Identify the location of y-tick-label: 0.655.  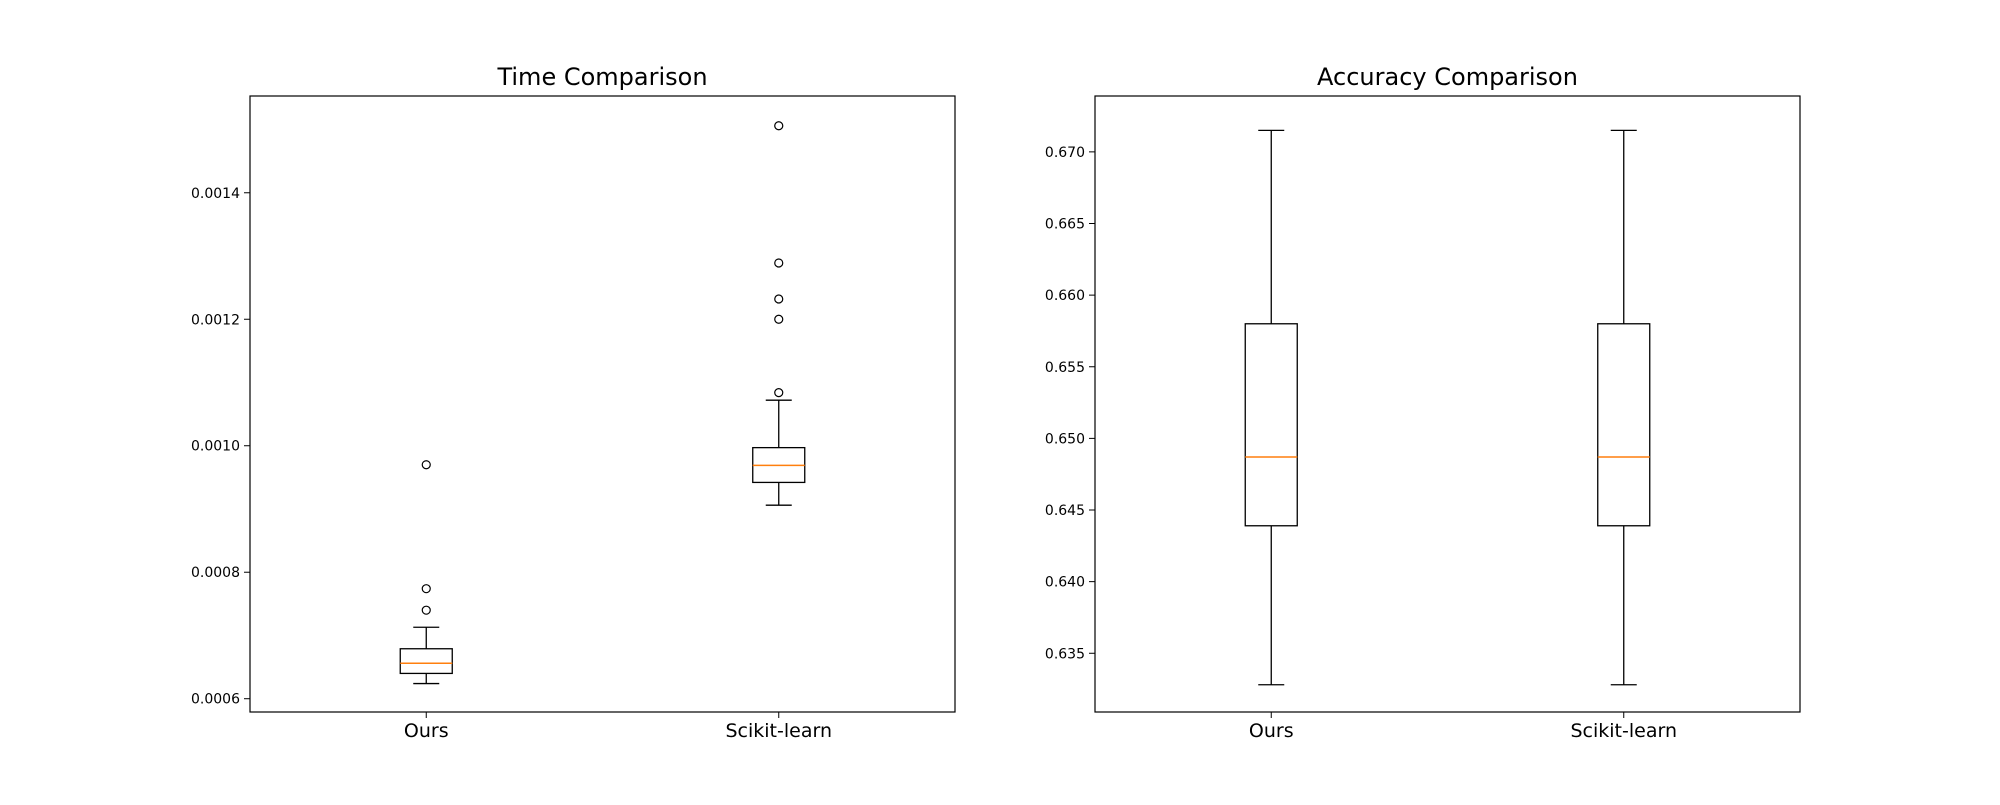
(1065, 368).